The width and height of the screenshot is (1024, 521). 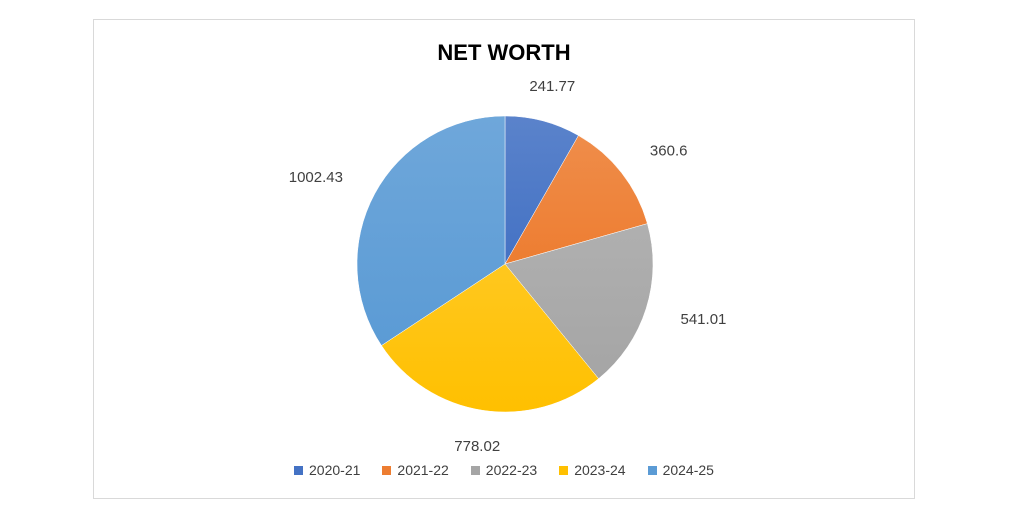 I want to click on legend-label: 2023-24, so click(x=600, y=470).